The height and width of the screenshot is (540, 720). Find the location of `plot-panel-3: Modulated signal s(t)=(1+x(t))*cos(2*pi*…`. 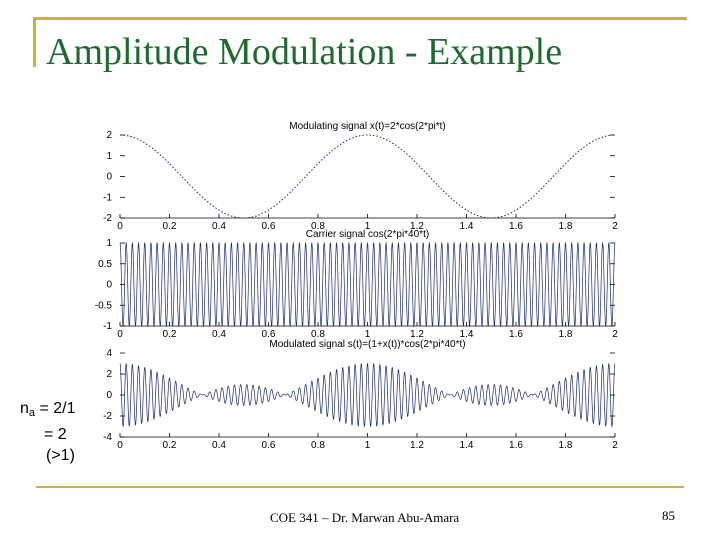

plot-panel-3: Modulated signal s(t)=(1+x(t))*cos(2*pi*… is located at coordinates (360, 395).